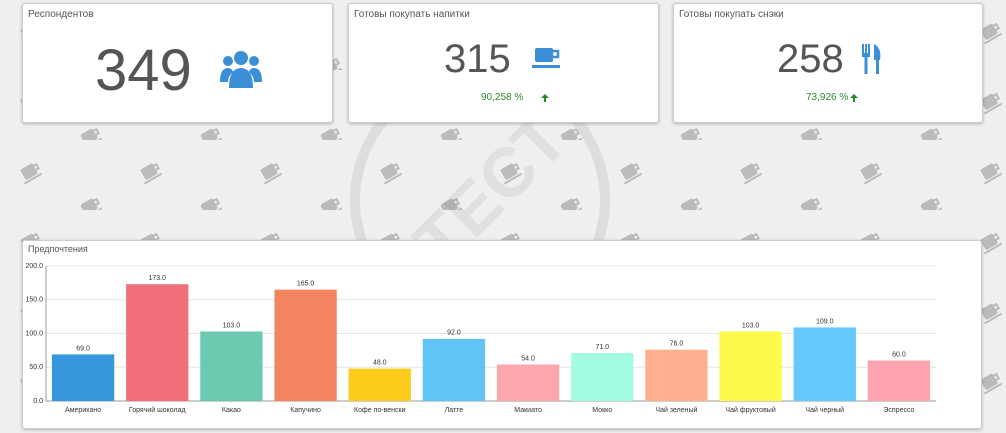 The width and height of the screenshot is (1006, 433). I want to click on y-tick-label: 150.0, so click(34, 300).